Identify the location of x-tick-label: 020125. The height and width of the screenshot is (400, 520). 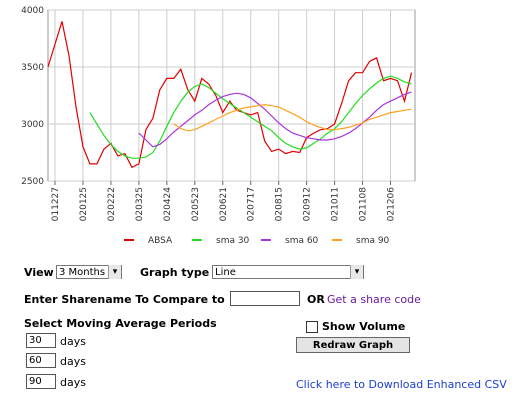
(84, 204).